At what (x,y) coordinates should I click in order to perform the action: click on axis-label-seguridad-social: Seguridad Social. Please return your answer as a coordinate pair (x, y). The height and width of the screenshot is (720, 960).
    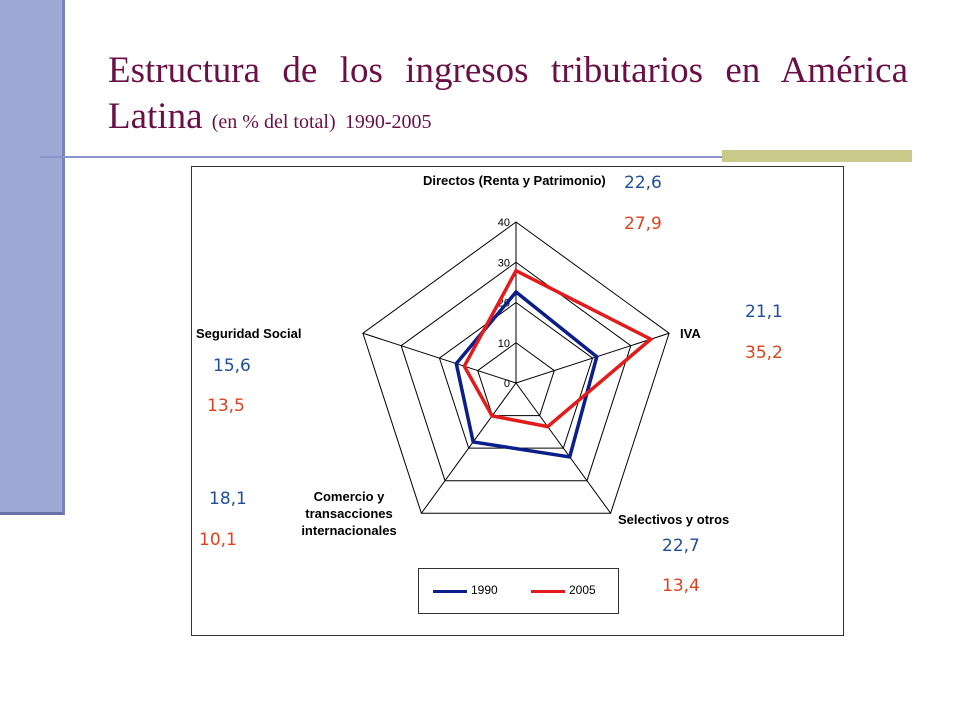
    Looking at the image, I should click on (249, 333).